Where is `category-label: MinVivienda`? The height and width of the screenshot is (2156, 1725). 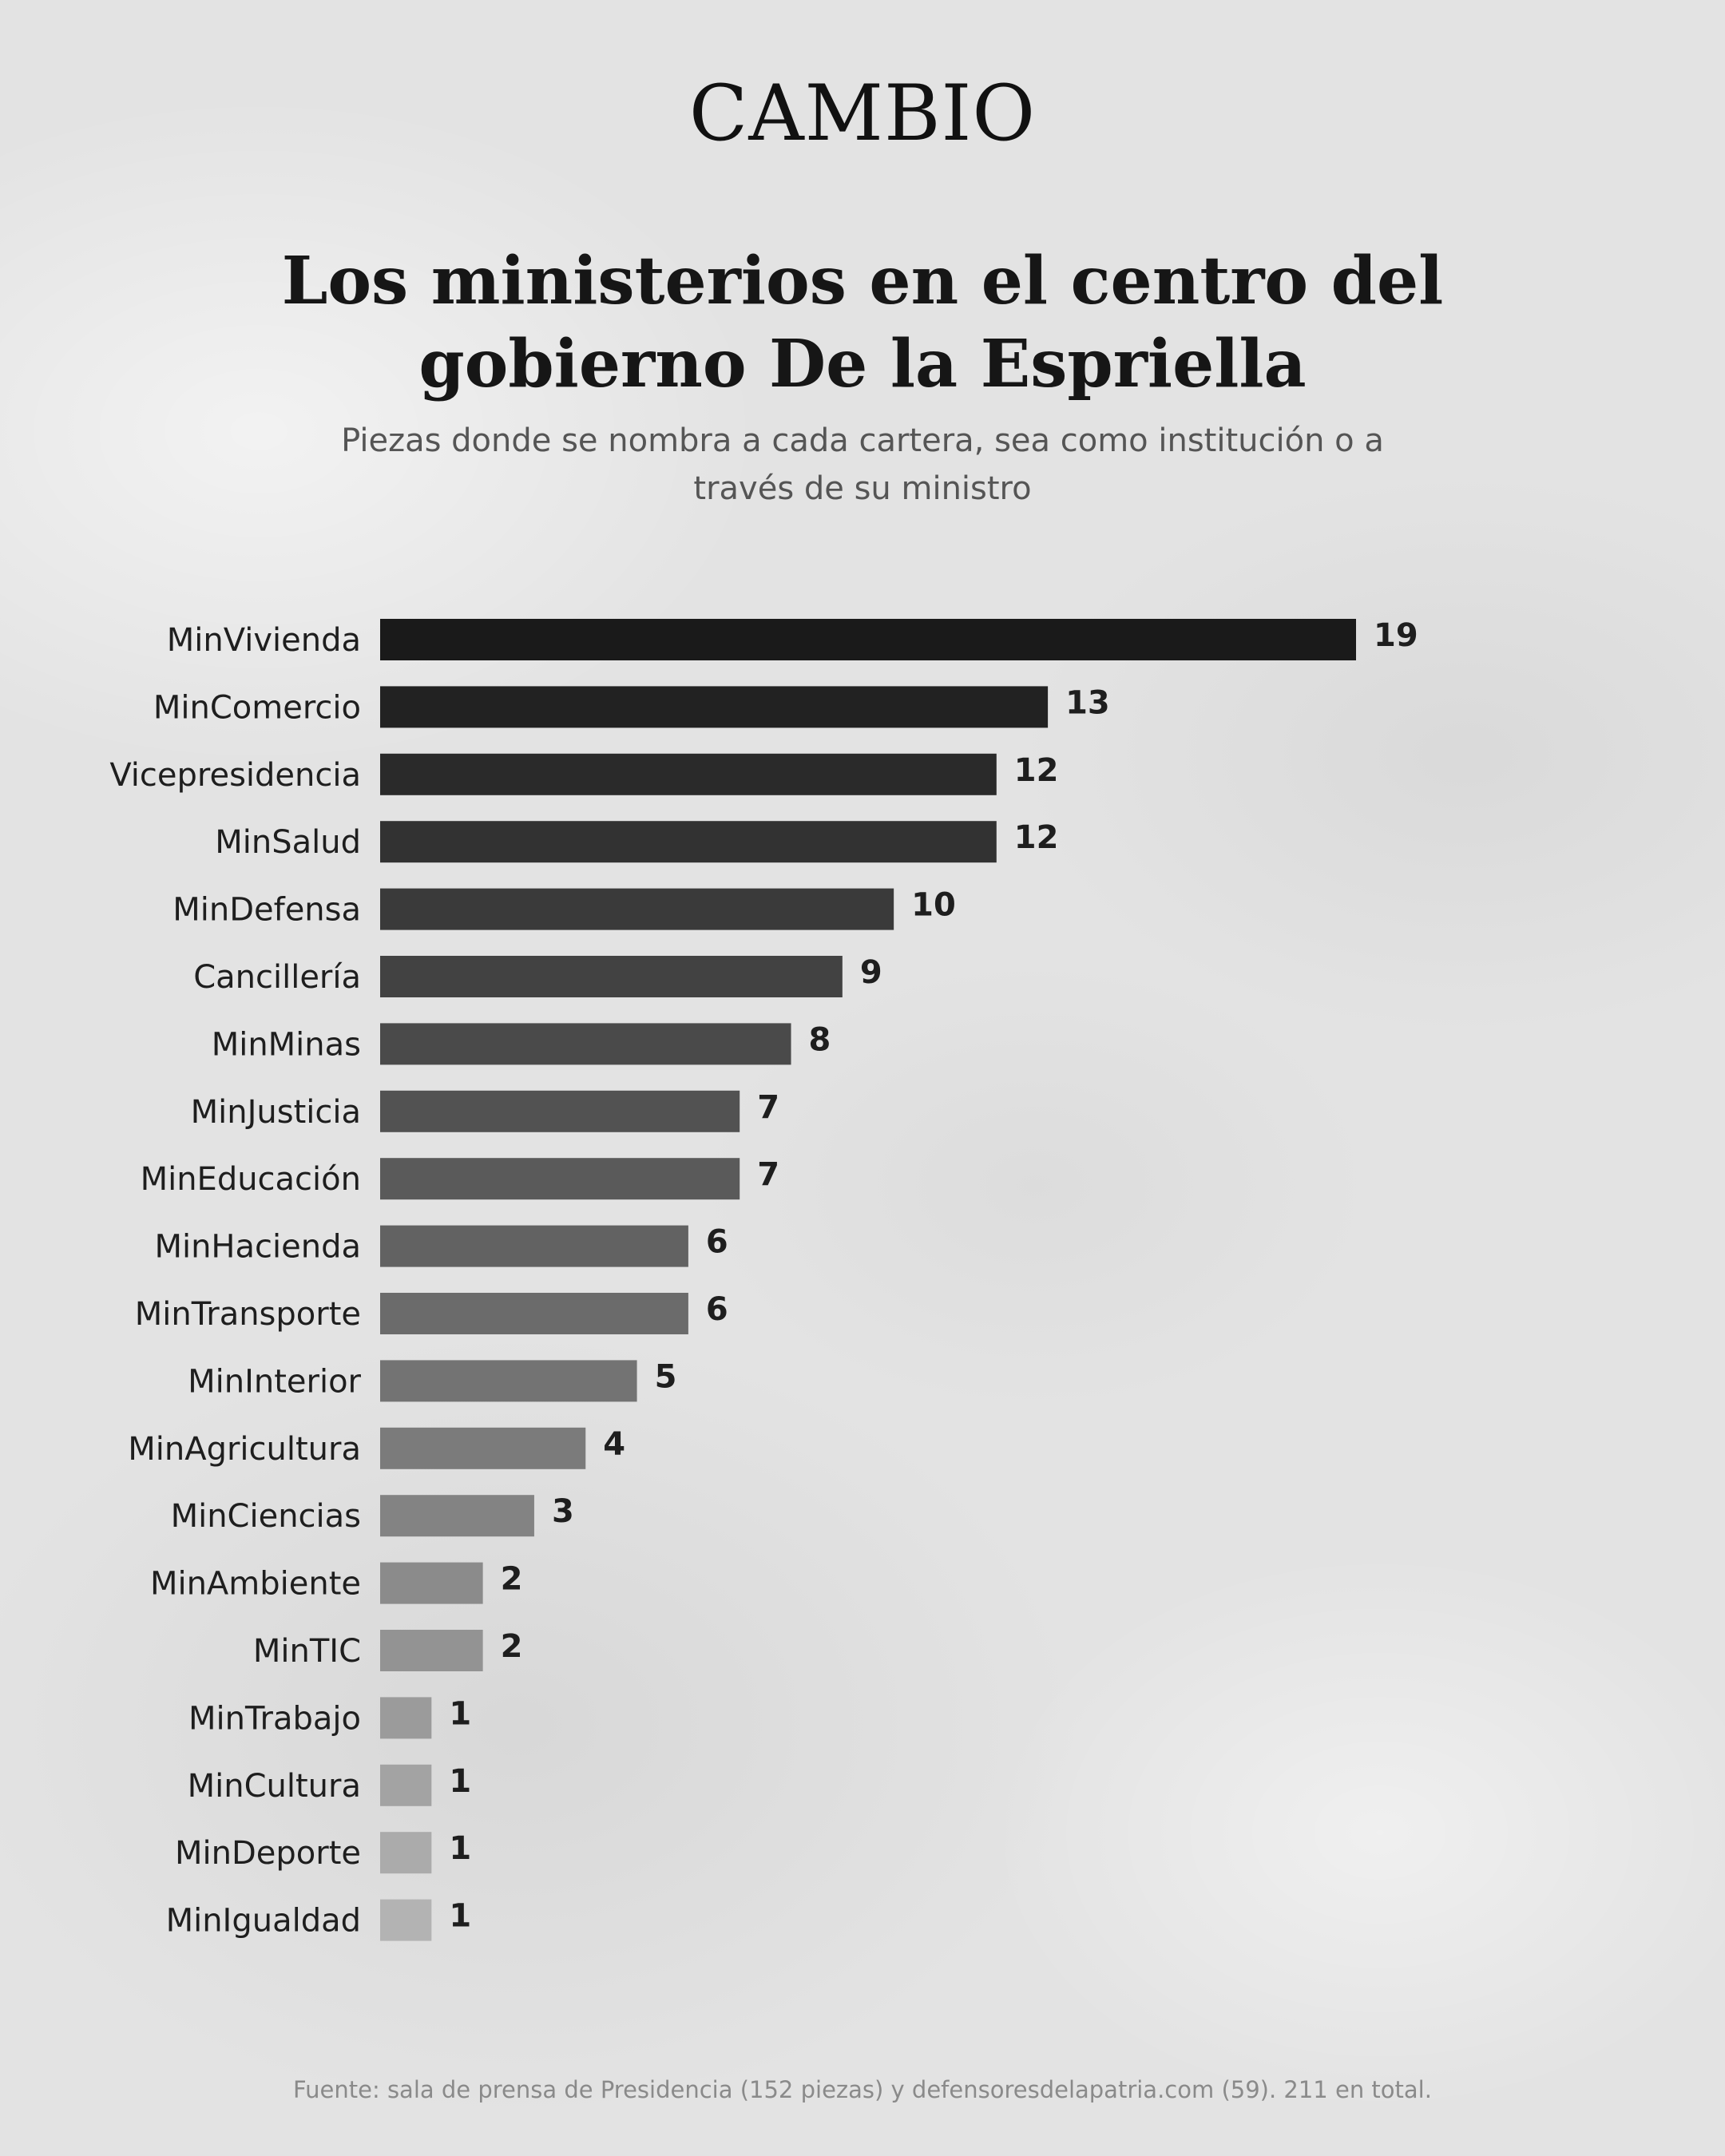 category-label: MinVivienda is located at coordinates (264, 640).